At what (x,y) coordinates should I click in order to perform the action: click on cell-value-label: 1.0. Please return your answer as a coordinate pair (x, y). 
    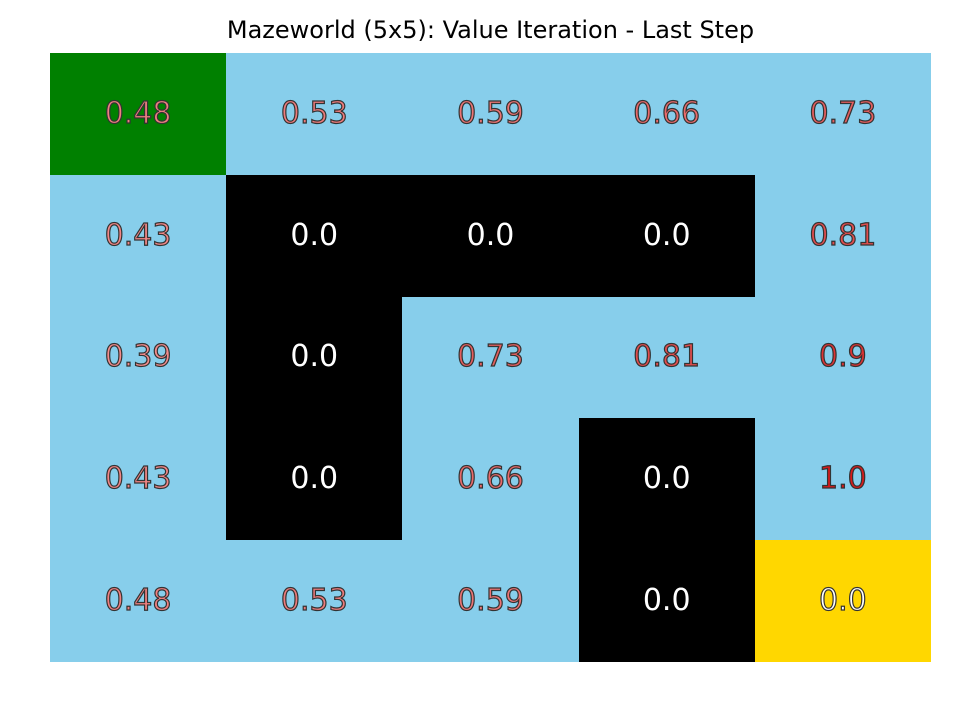
    Looking at the image, I should click on (842, 479).